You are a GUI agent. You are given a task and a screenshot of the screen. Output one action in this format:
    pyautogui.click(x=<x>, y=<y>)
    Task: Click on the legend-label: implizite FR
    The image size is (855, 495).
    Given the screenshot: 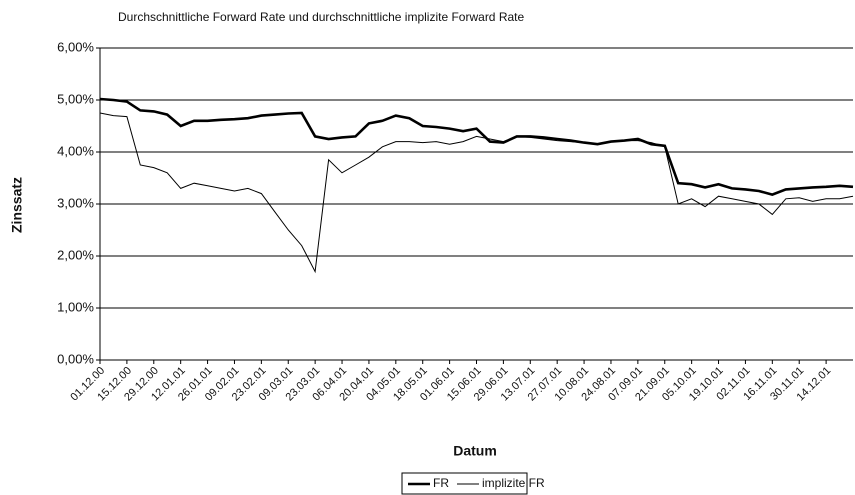 What is the action you would take?
    pyautogui.click(x=513, y=483)
    